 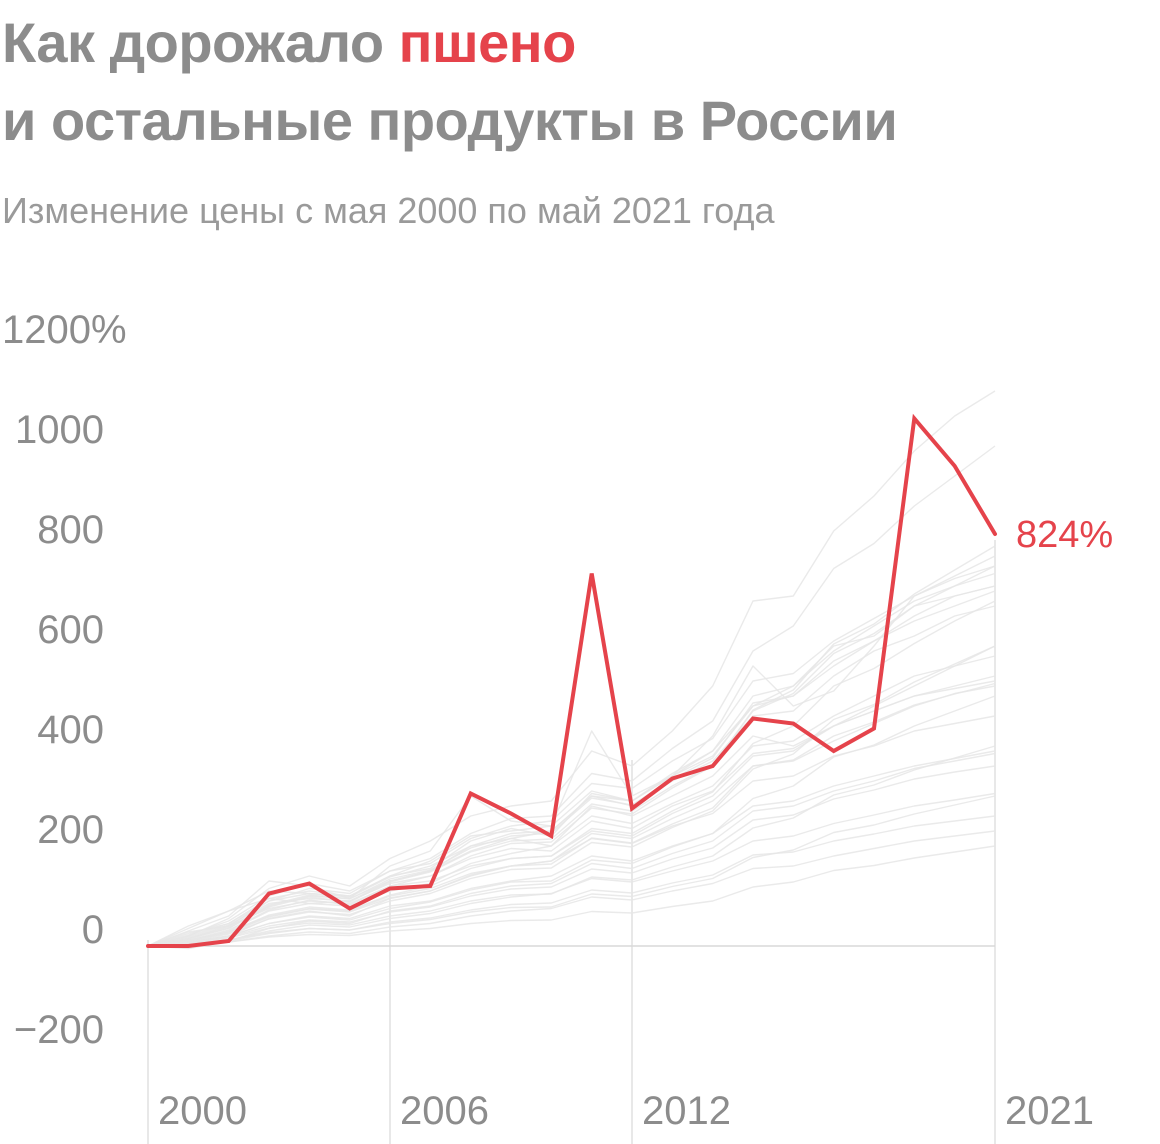 What do you see at coordinates (59, 430) in the screenshot?
I see `y-tick-label: 1000` at bounding box center [59, 430].